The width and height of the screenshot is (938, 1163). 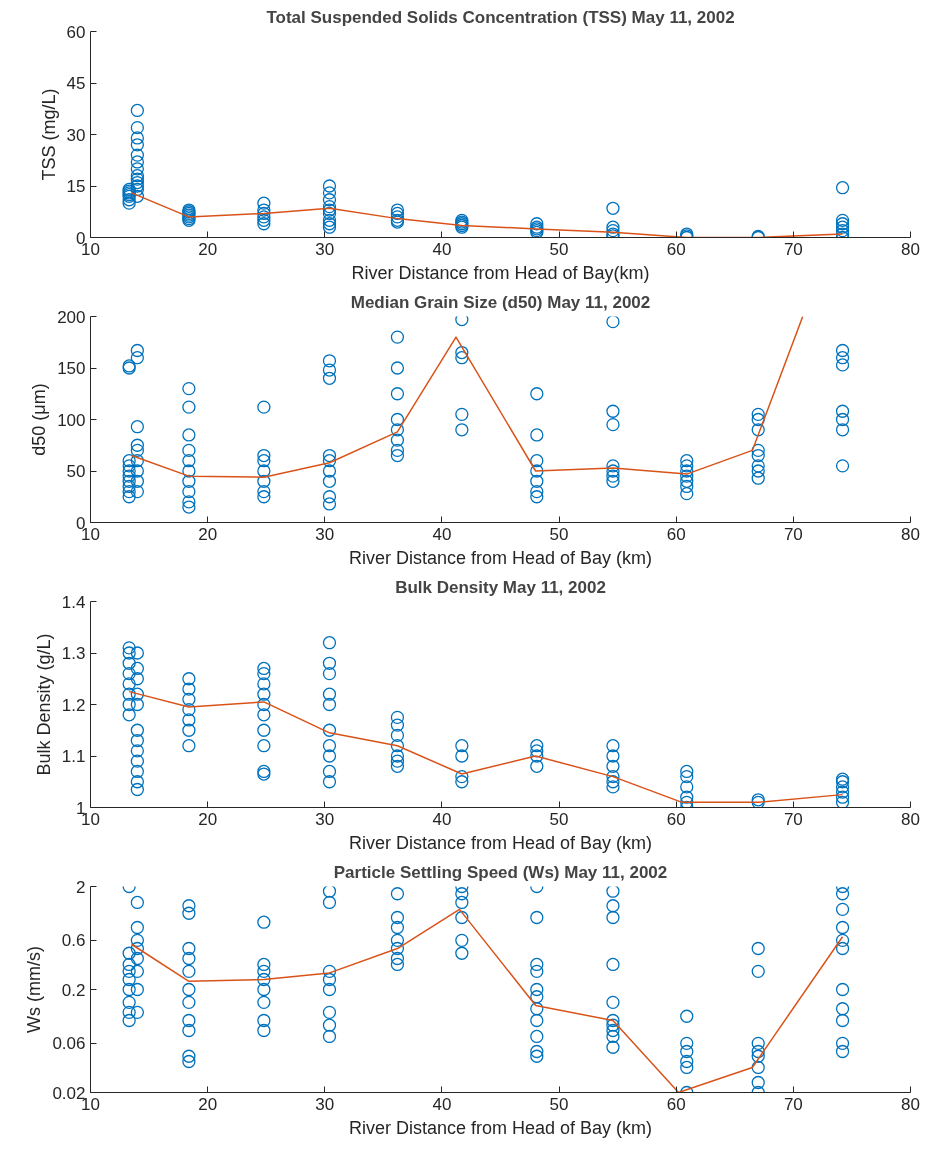 What do you see at coordinates (500, 302) in the screenshot?
I see `chart-title: Median Grain Size (d50) May 11, 2002` at bounding box center [500, 302].